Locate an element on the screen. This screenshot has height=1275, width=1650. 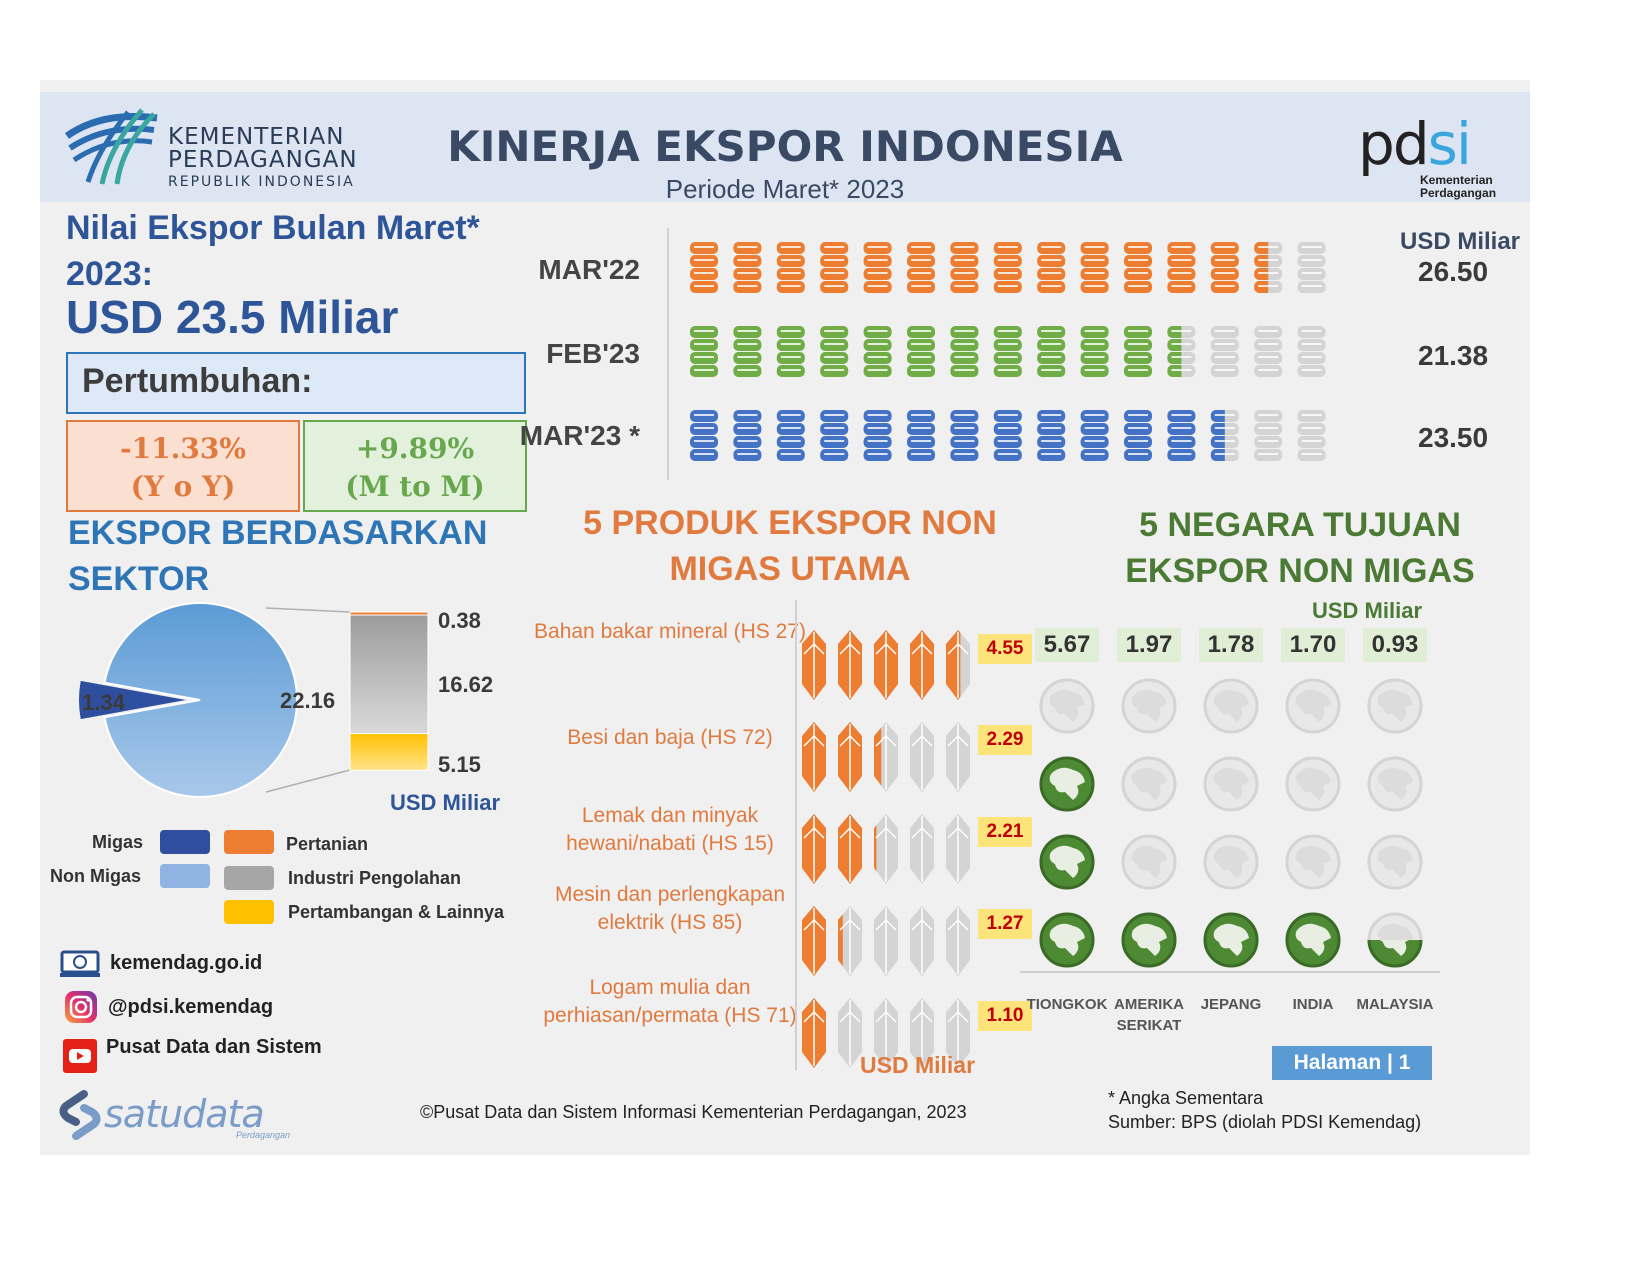
sector-unit-label: USD Miliar is located at coordinates (445, 802).